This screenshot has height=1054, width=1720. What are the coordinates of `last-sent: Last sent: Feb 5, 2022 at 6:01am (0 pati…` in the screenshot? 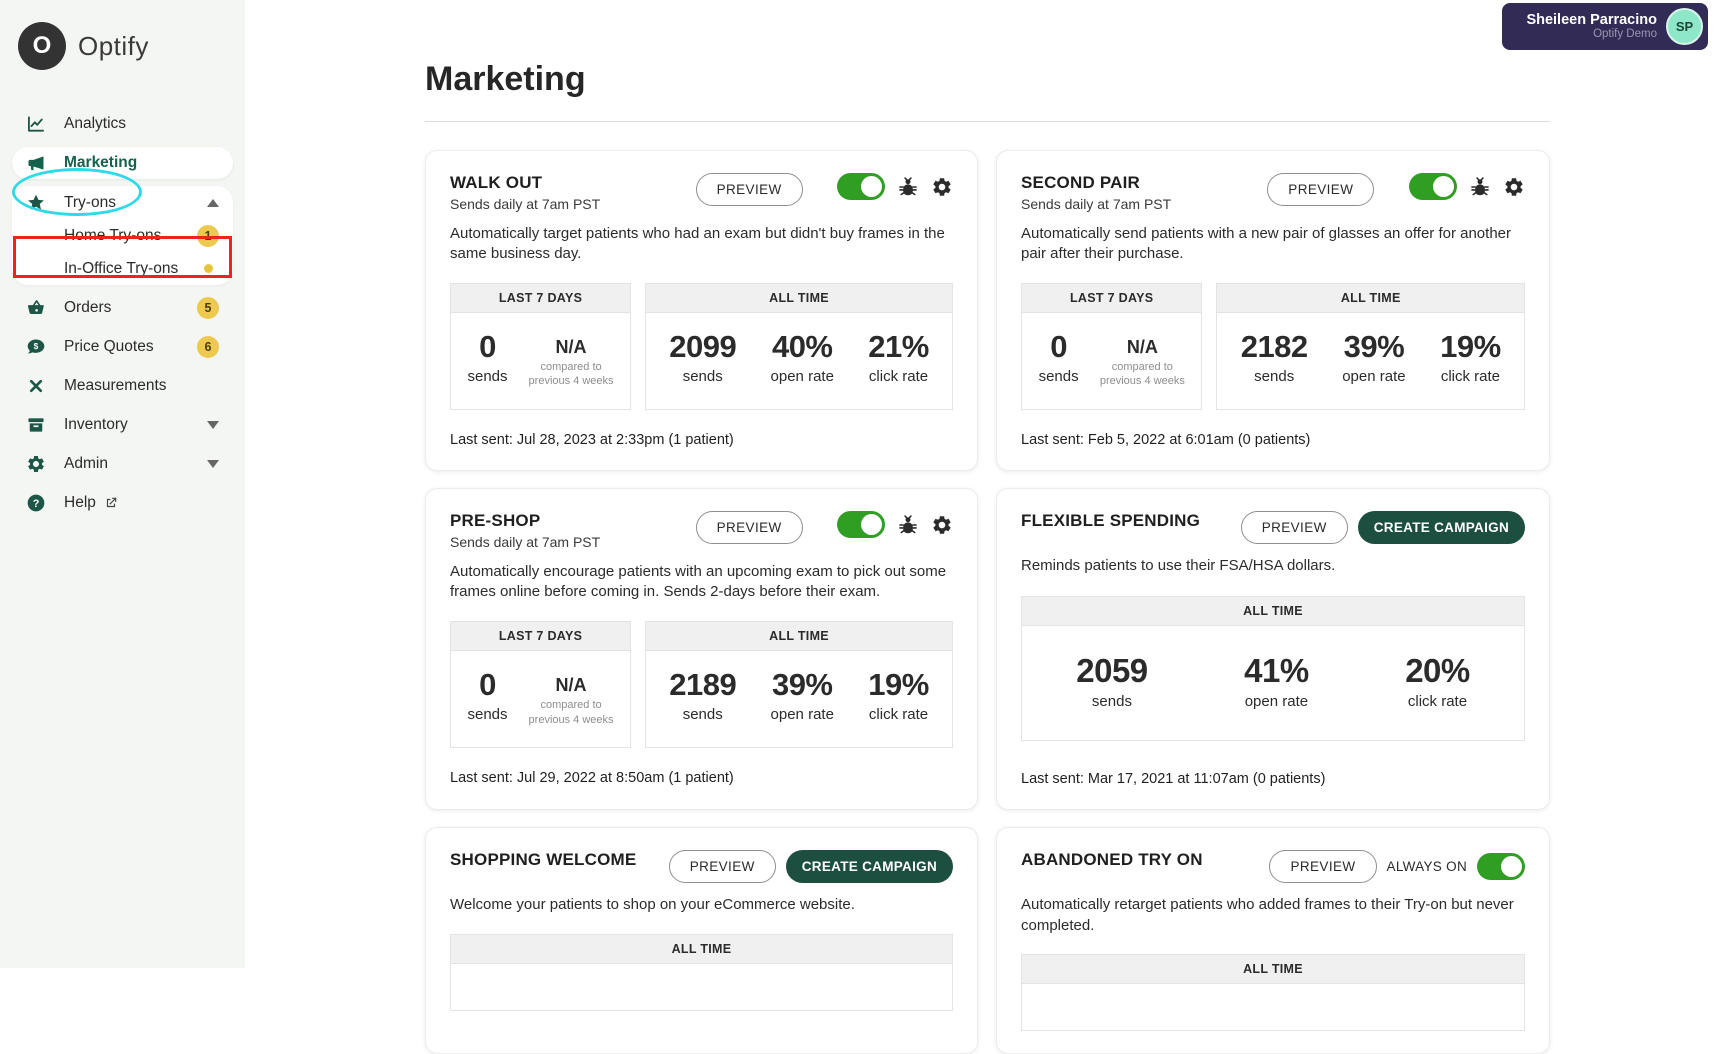 It's located at (1166, 440).